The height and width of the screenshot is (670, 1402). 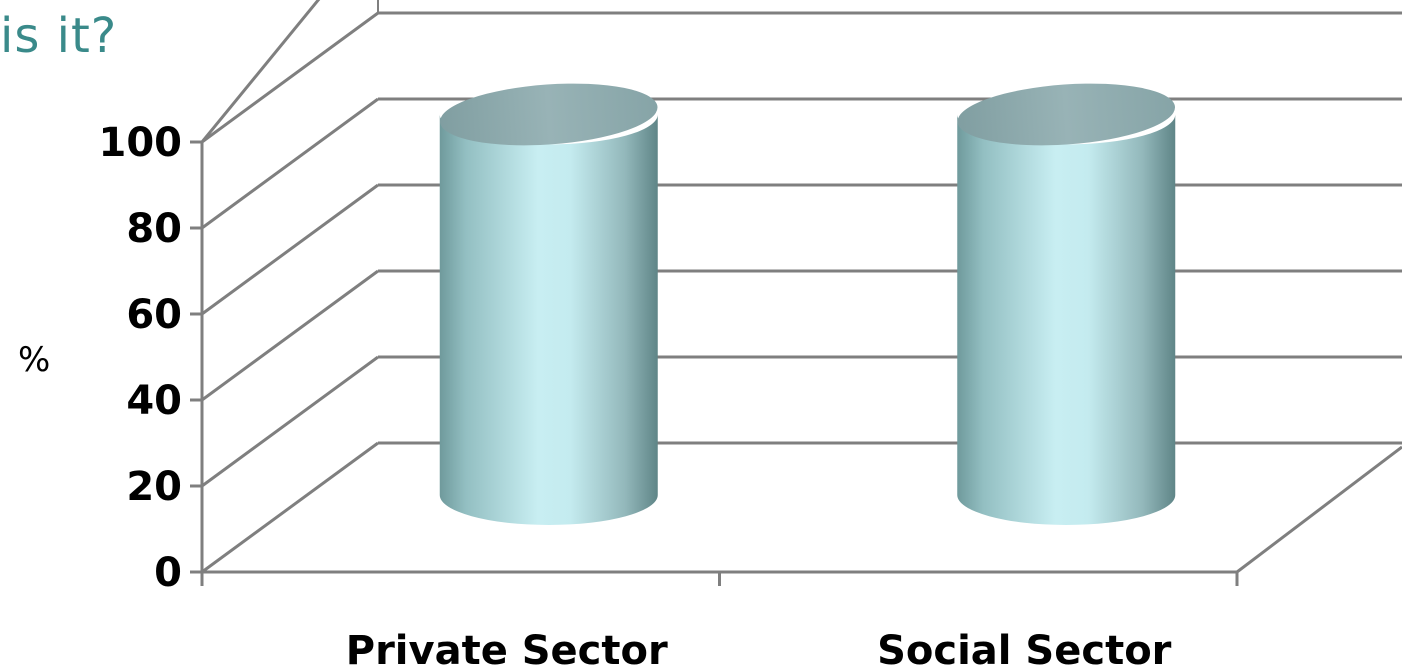 What do you see at coordinates (260, 71) in the screenshot?
I see `gridline-wall-top` at bounding box center [260, 71].